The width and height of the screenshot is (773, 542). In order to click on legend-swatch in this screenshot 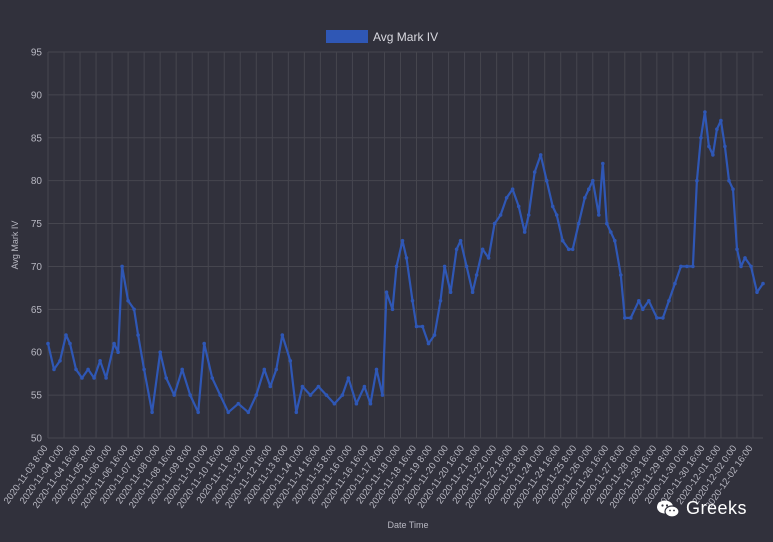, I will do `click(347, 36)`.